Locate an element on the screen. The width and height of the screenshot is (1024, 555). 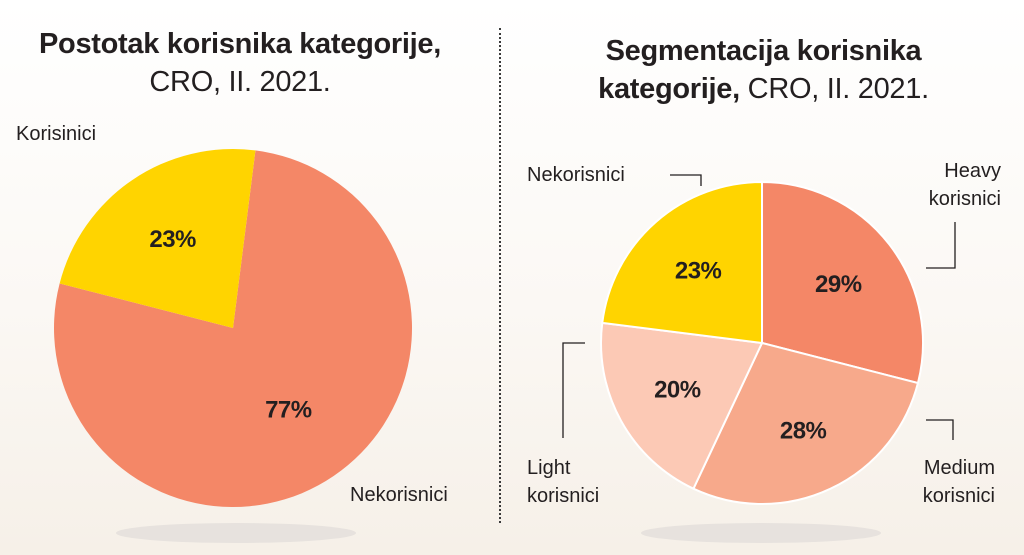
right-category-label-heavy-korisnici-line2: korisnici is located at coordinates (965, 199).